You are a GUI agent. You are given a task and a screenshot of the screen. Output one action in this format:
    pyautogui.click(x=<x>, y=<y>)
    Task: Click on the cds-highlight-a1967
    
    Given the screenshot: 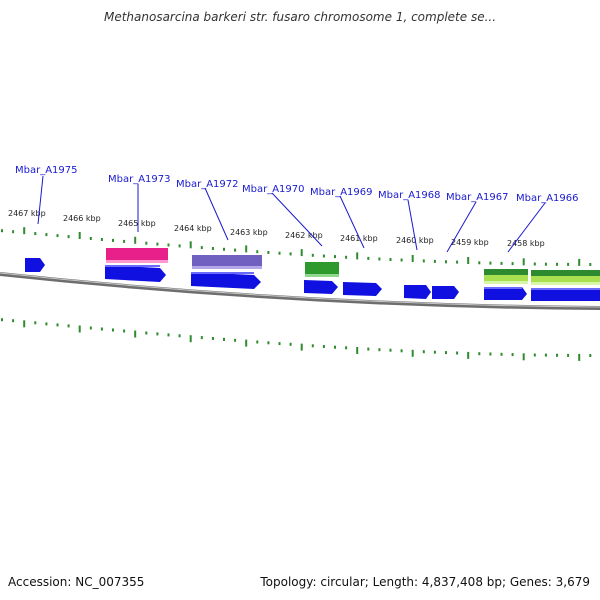 What is the action you would take?
    pyautogui.click(x=503, y=288)
    